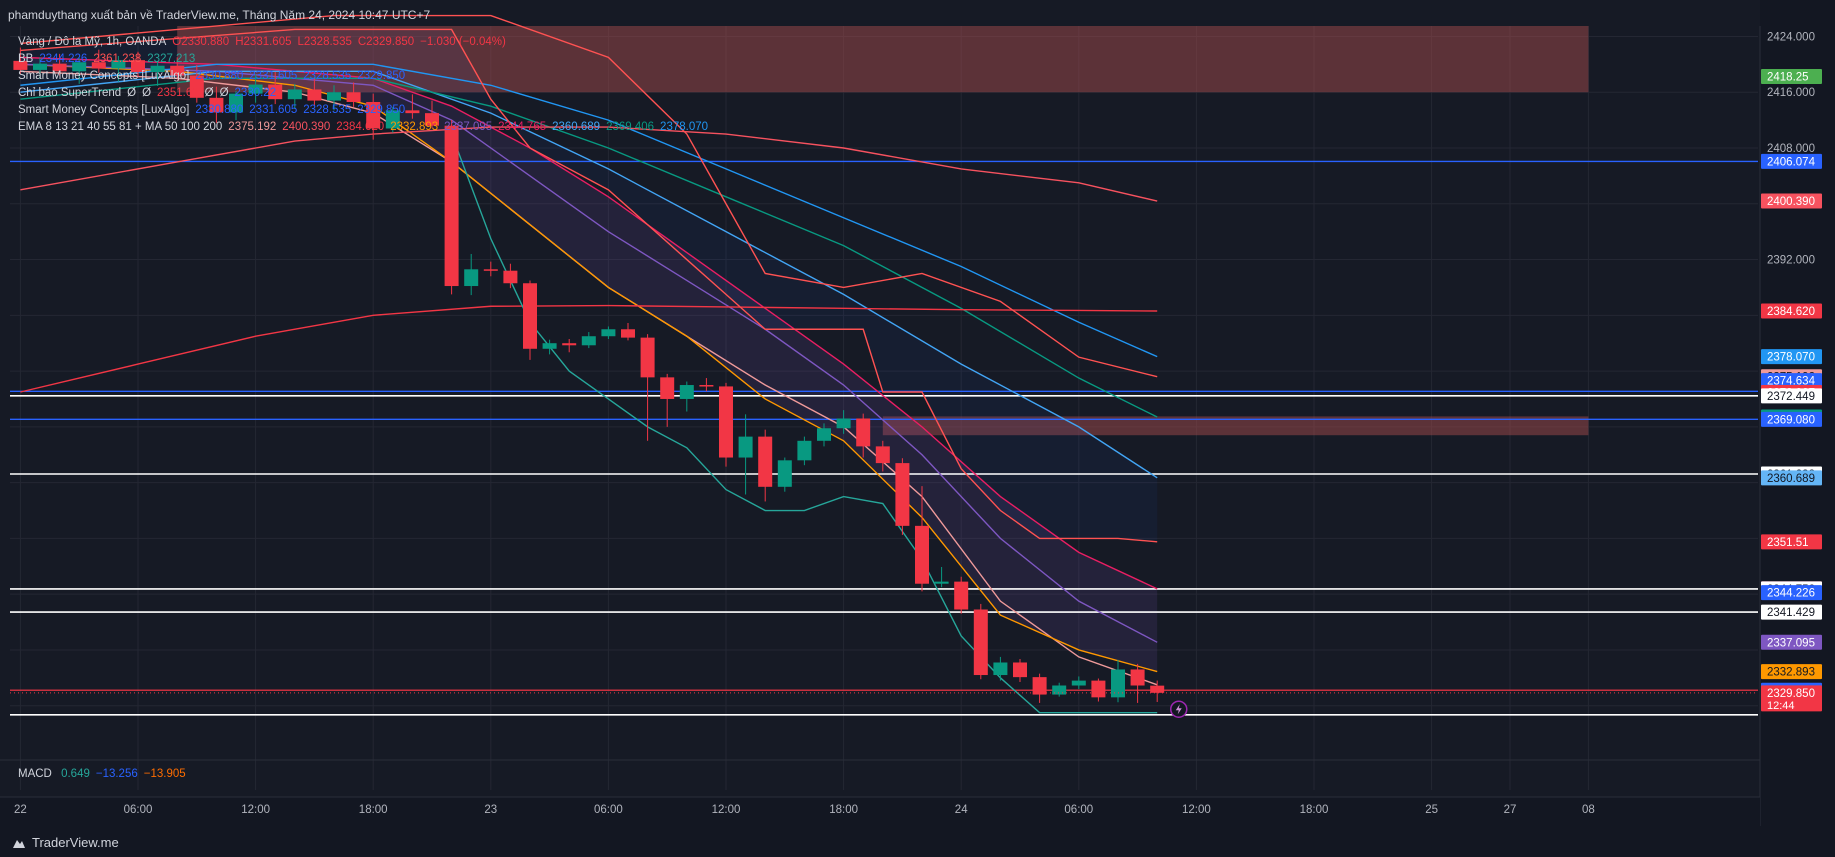  I want to click on legend-value: 2369.406, so click(630, 127).